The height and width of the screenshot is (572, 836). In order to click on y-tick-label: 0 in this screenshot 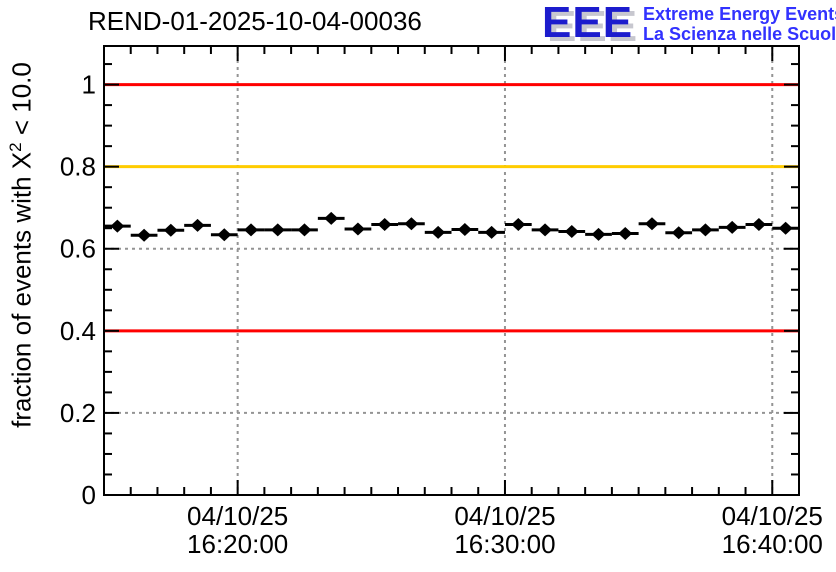, I will do `click(89, 495)`.